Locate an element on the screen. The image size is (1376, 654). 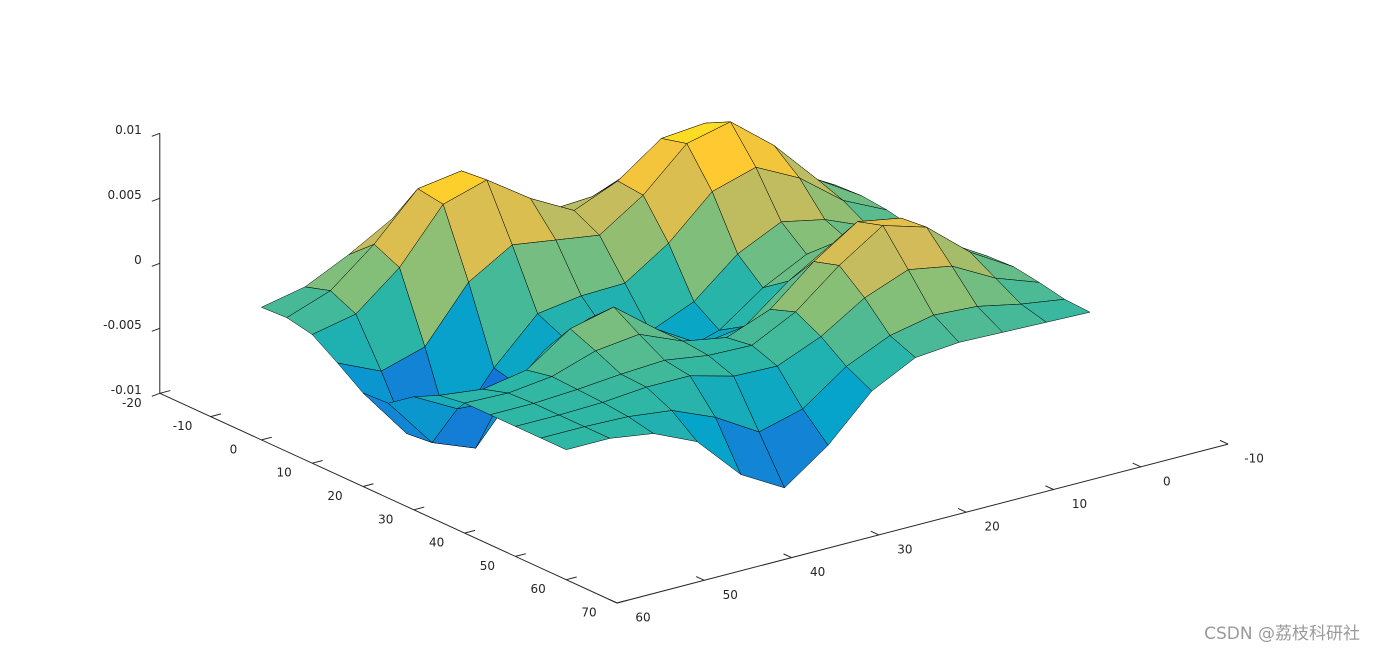
y-tick-label: 60 is located at coordinates (538, 589).